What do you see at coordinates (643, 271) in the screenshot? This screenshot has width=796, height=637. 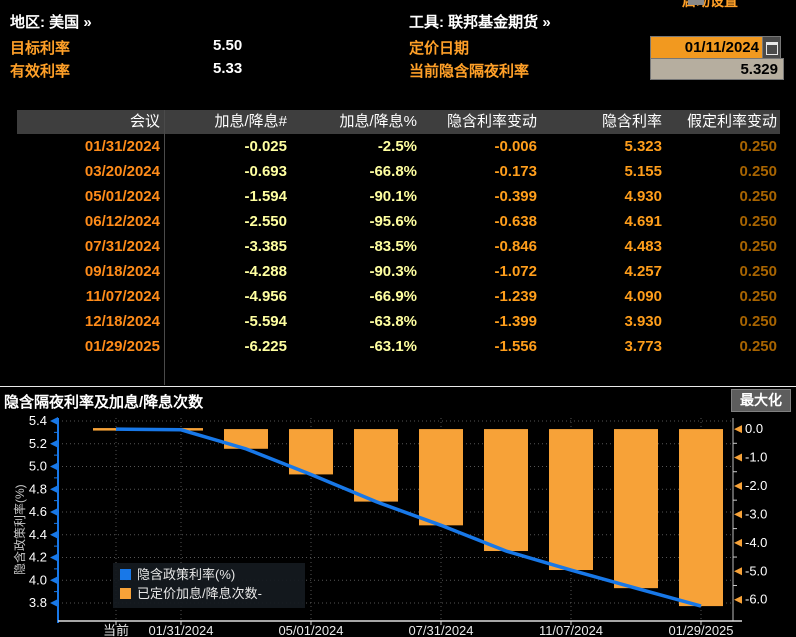 I see `table-cell: 4.257` at bounding box center [643, 271].